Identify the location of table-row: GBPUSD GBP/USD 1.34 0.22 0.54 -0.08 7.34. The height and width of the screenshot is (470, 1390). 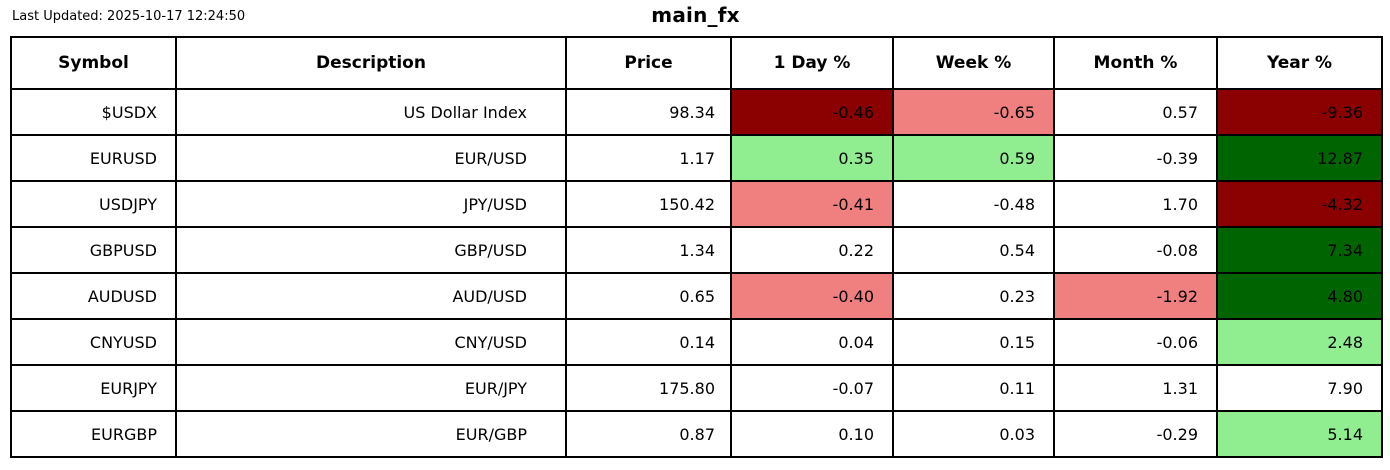
(696, 250).